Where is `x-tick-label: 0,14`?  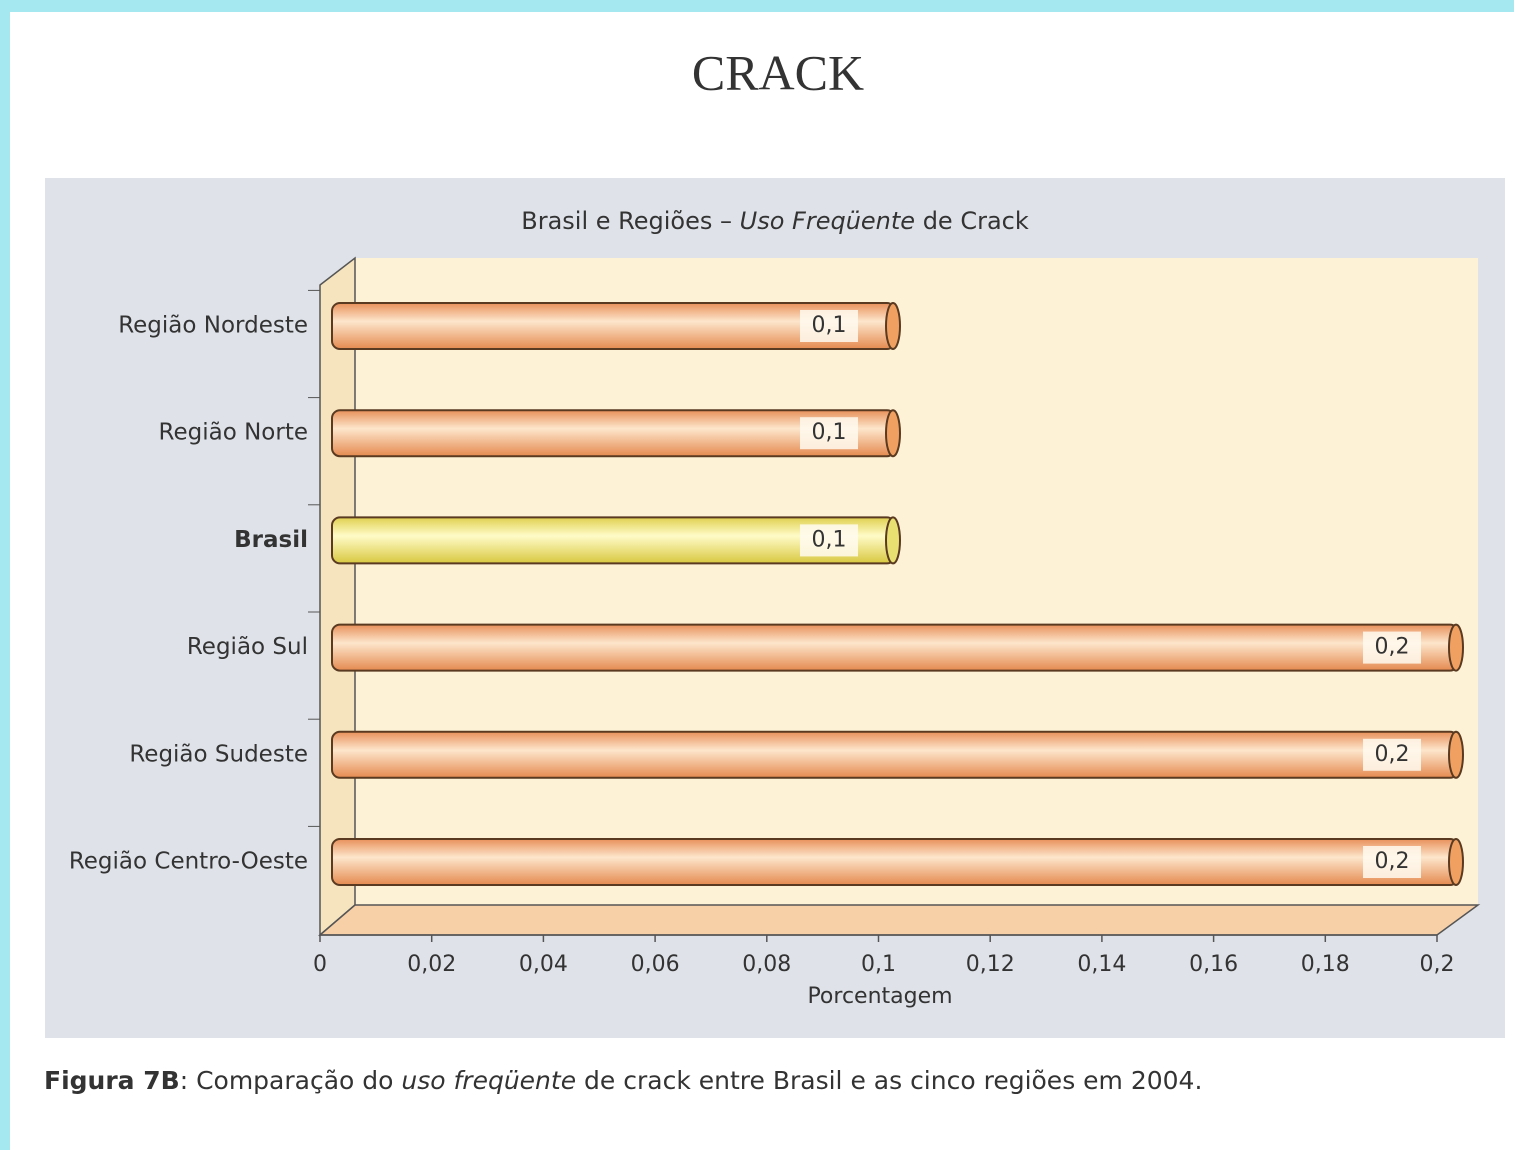 x-tick-label: 0,14 is located at coordinates (1101, 964).